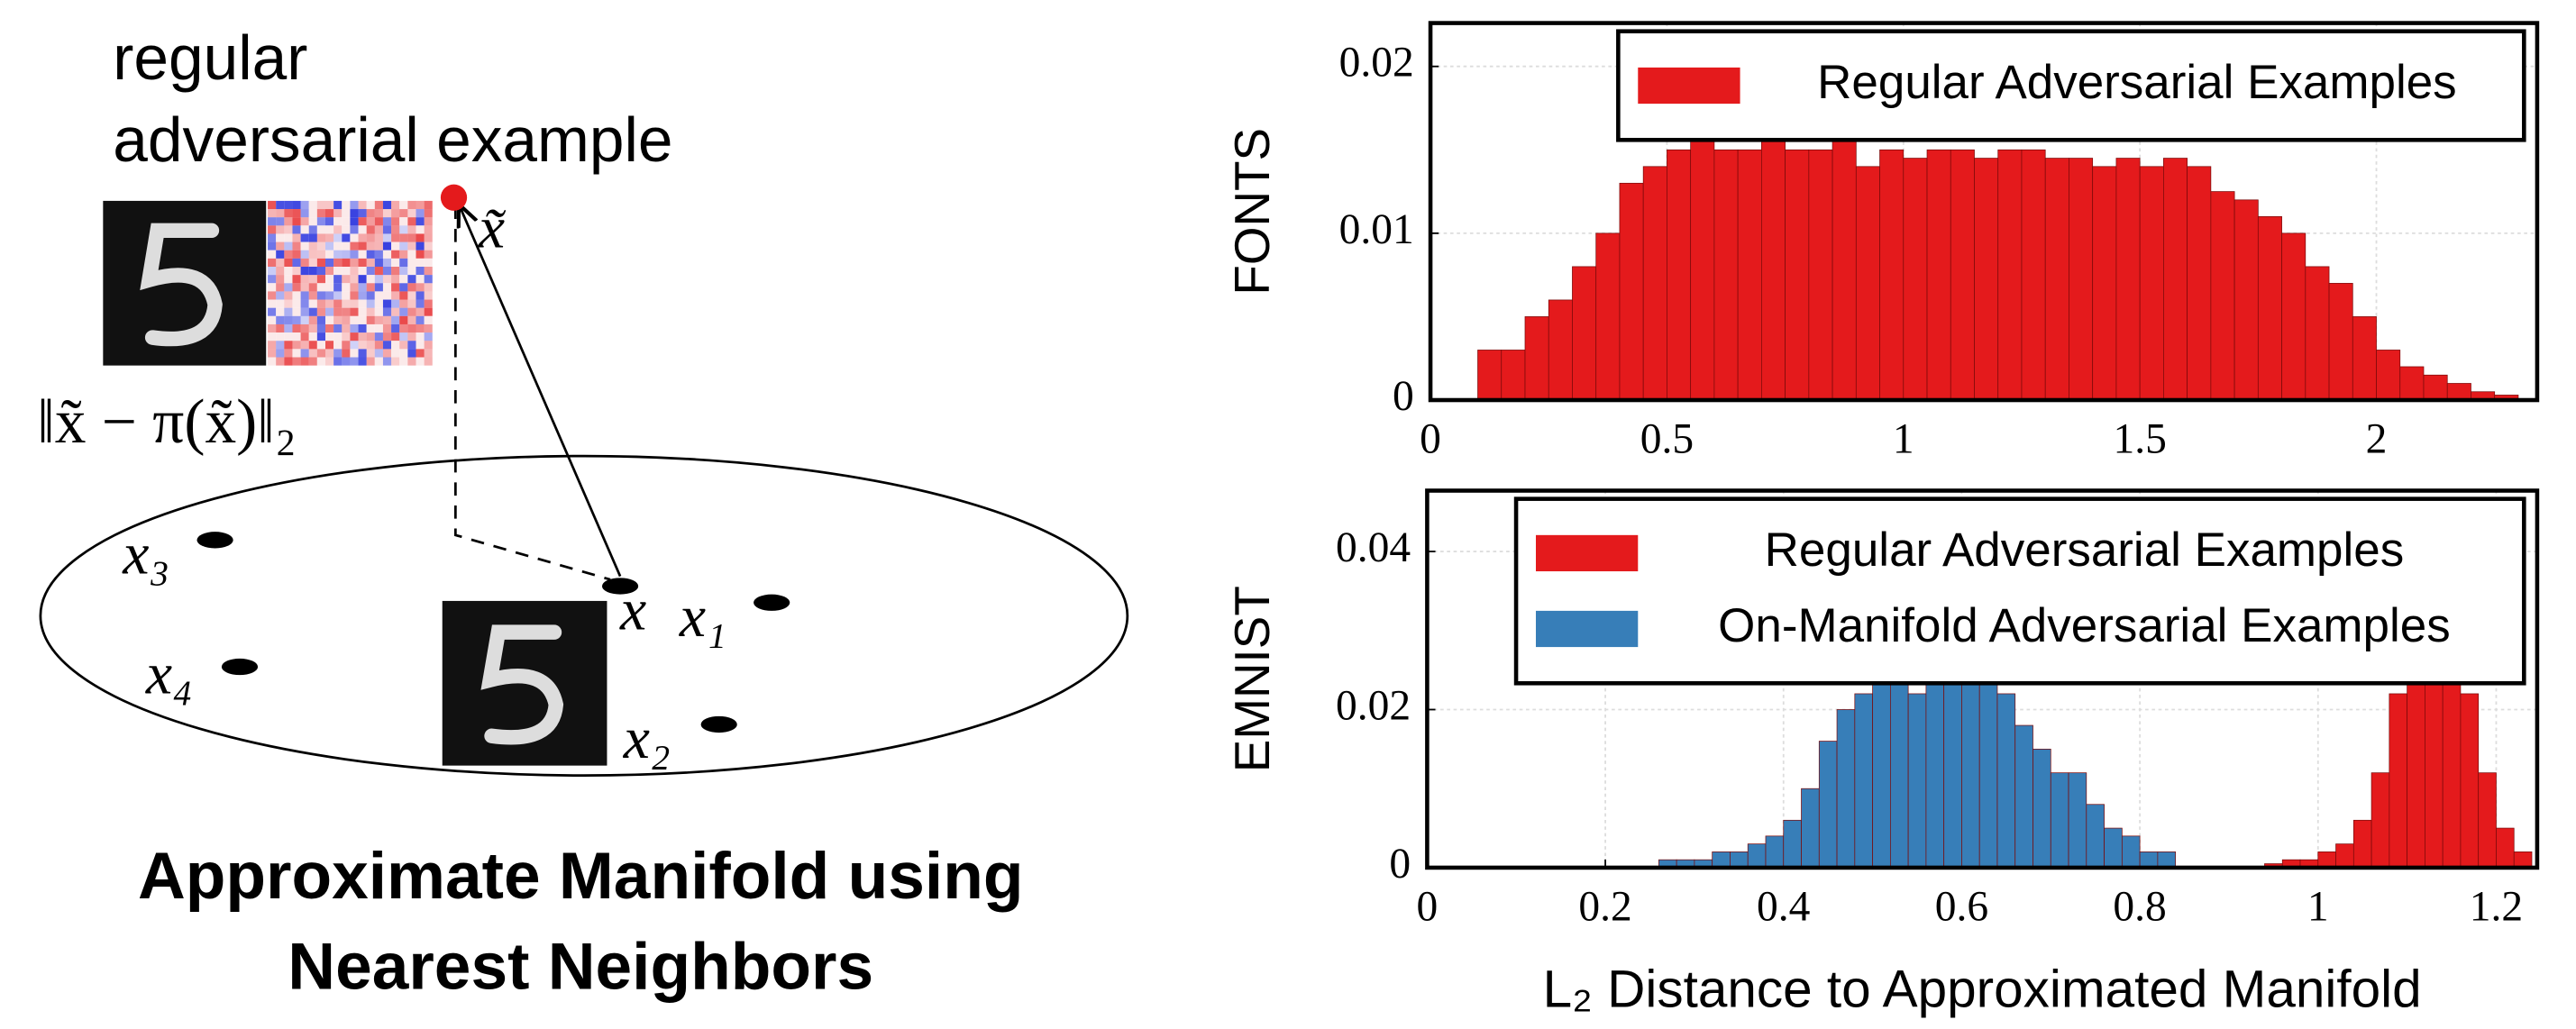  What do you see at coordinates (2071, 85) in the screenshot?
I see `legend-box` at bounding box center [2071, 85].